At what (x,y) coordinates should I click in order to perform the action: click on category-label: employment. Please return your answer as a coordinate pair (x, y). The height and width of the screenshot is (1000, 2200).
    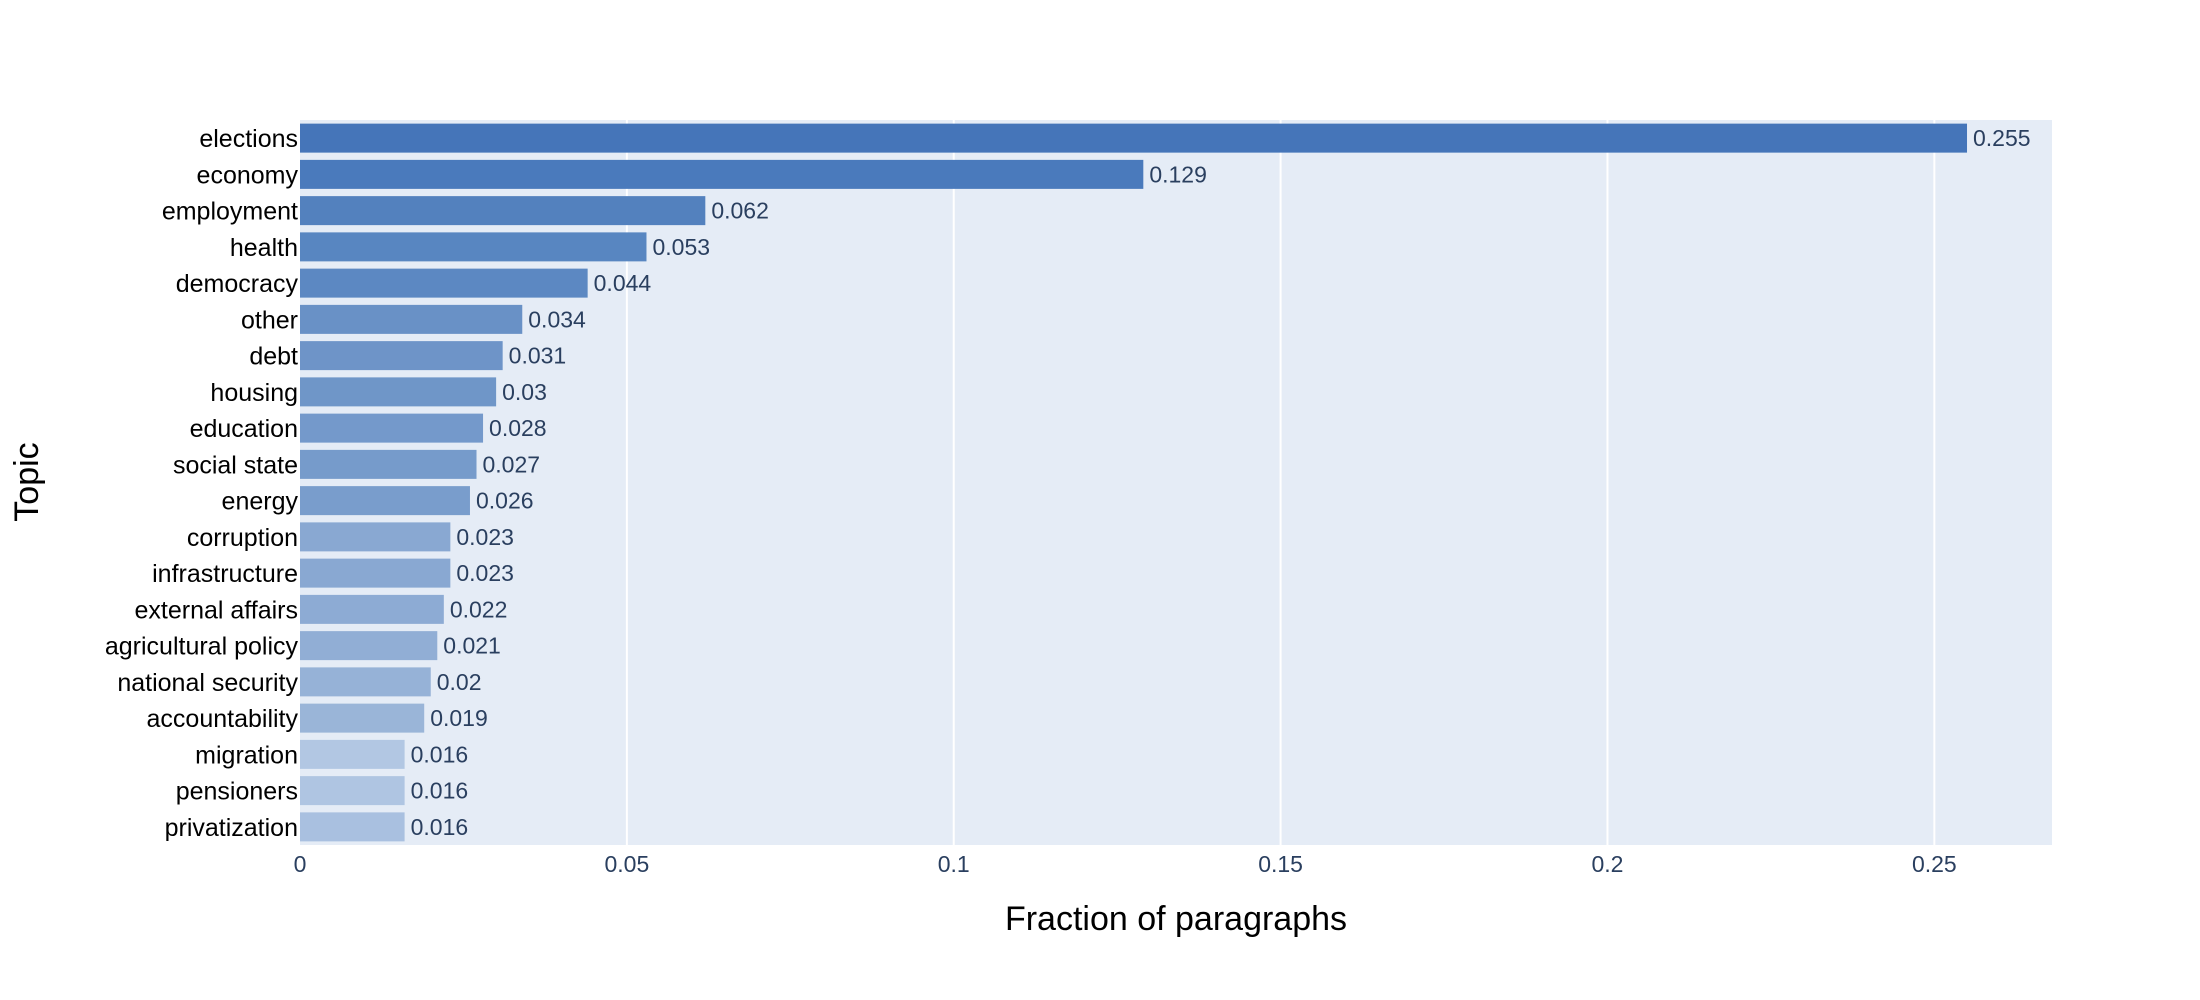
    Looking at the image, I should click on (230, 212).